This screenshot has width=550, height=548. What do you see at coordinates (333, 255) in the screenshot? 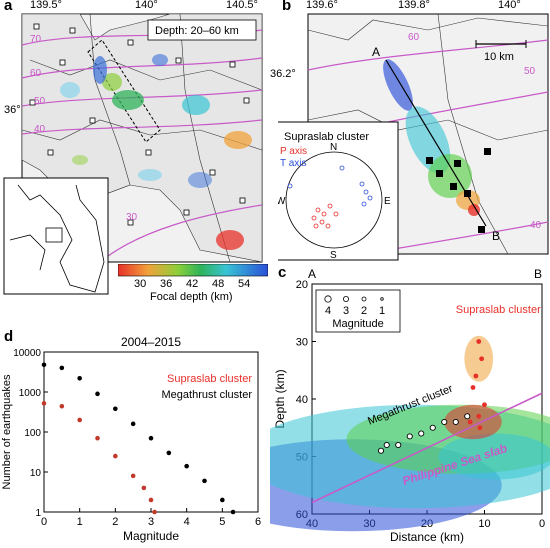
I see `focal-s: S` at bounding box center [333, 255].